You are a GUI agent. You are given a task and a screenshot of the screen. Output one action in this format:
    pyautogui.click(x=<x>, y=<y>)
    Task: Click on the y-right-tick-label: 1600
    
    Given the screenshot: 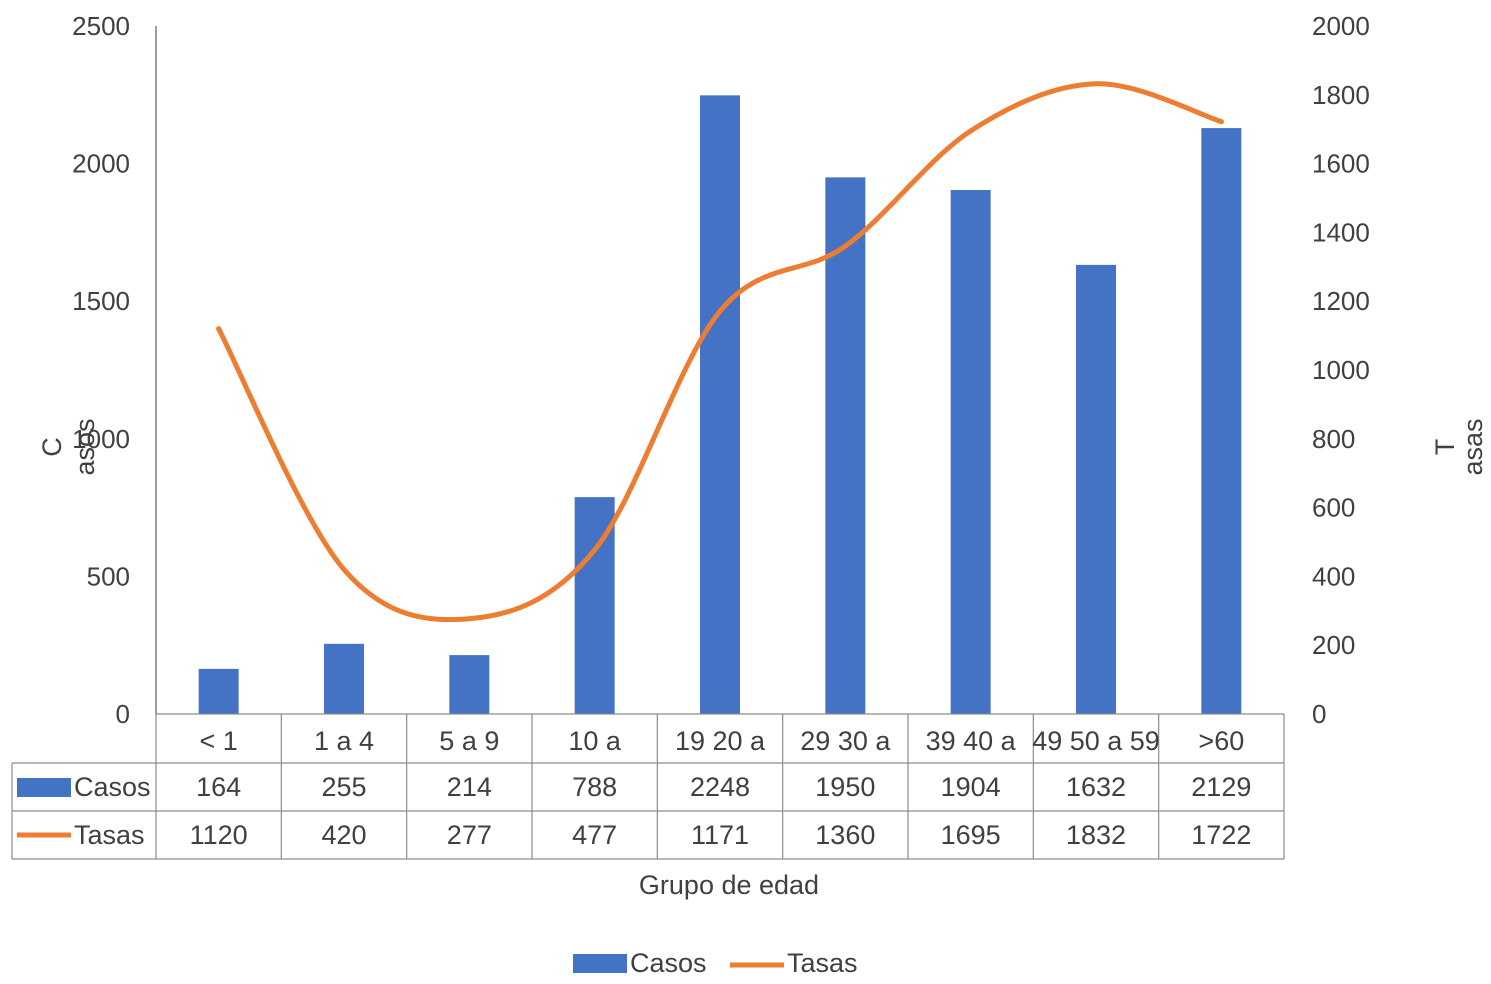 What is the action you would take?
    pyautogui.click(x=1341, y=164)
    